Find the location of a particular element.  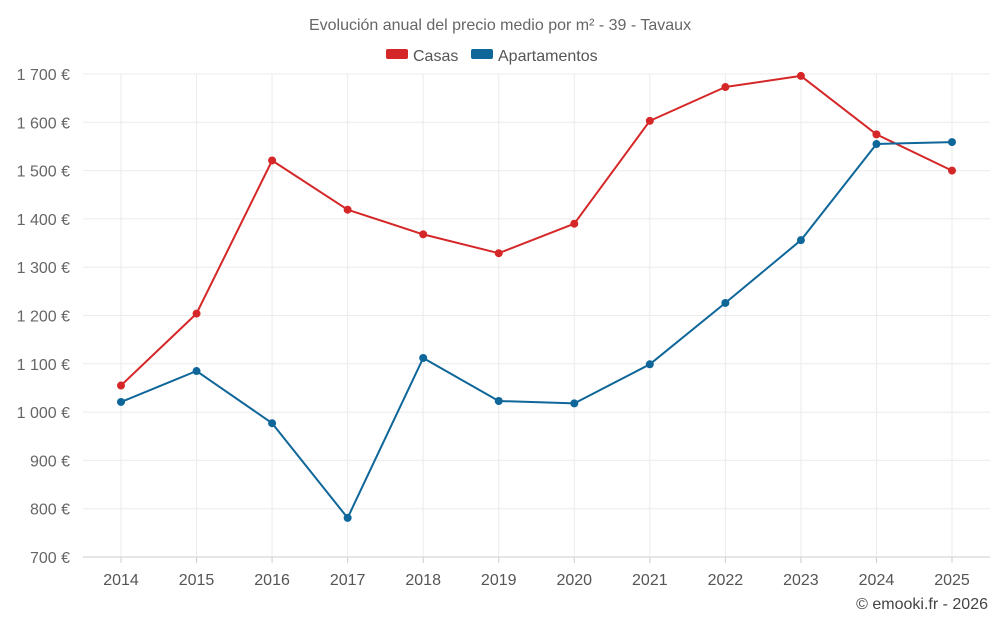

y-tick-label: 1 500 € is located at coordinates (43, 172).